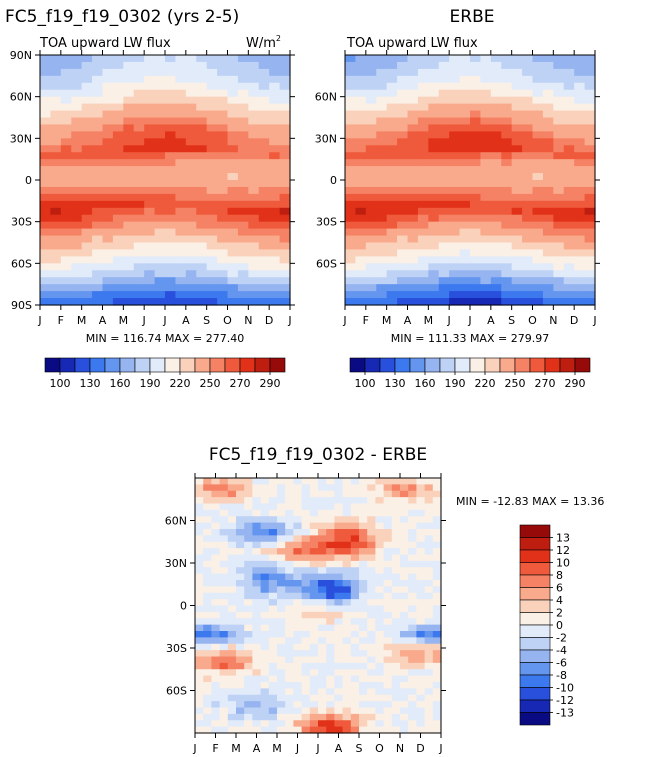  Describe the element at coordinates (60, 383) in the screenshot. I see `colorbar-label: 100` at that location.